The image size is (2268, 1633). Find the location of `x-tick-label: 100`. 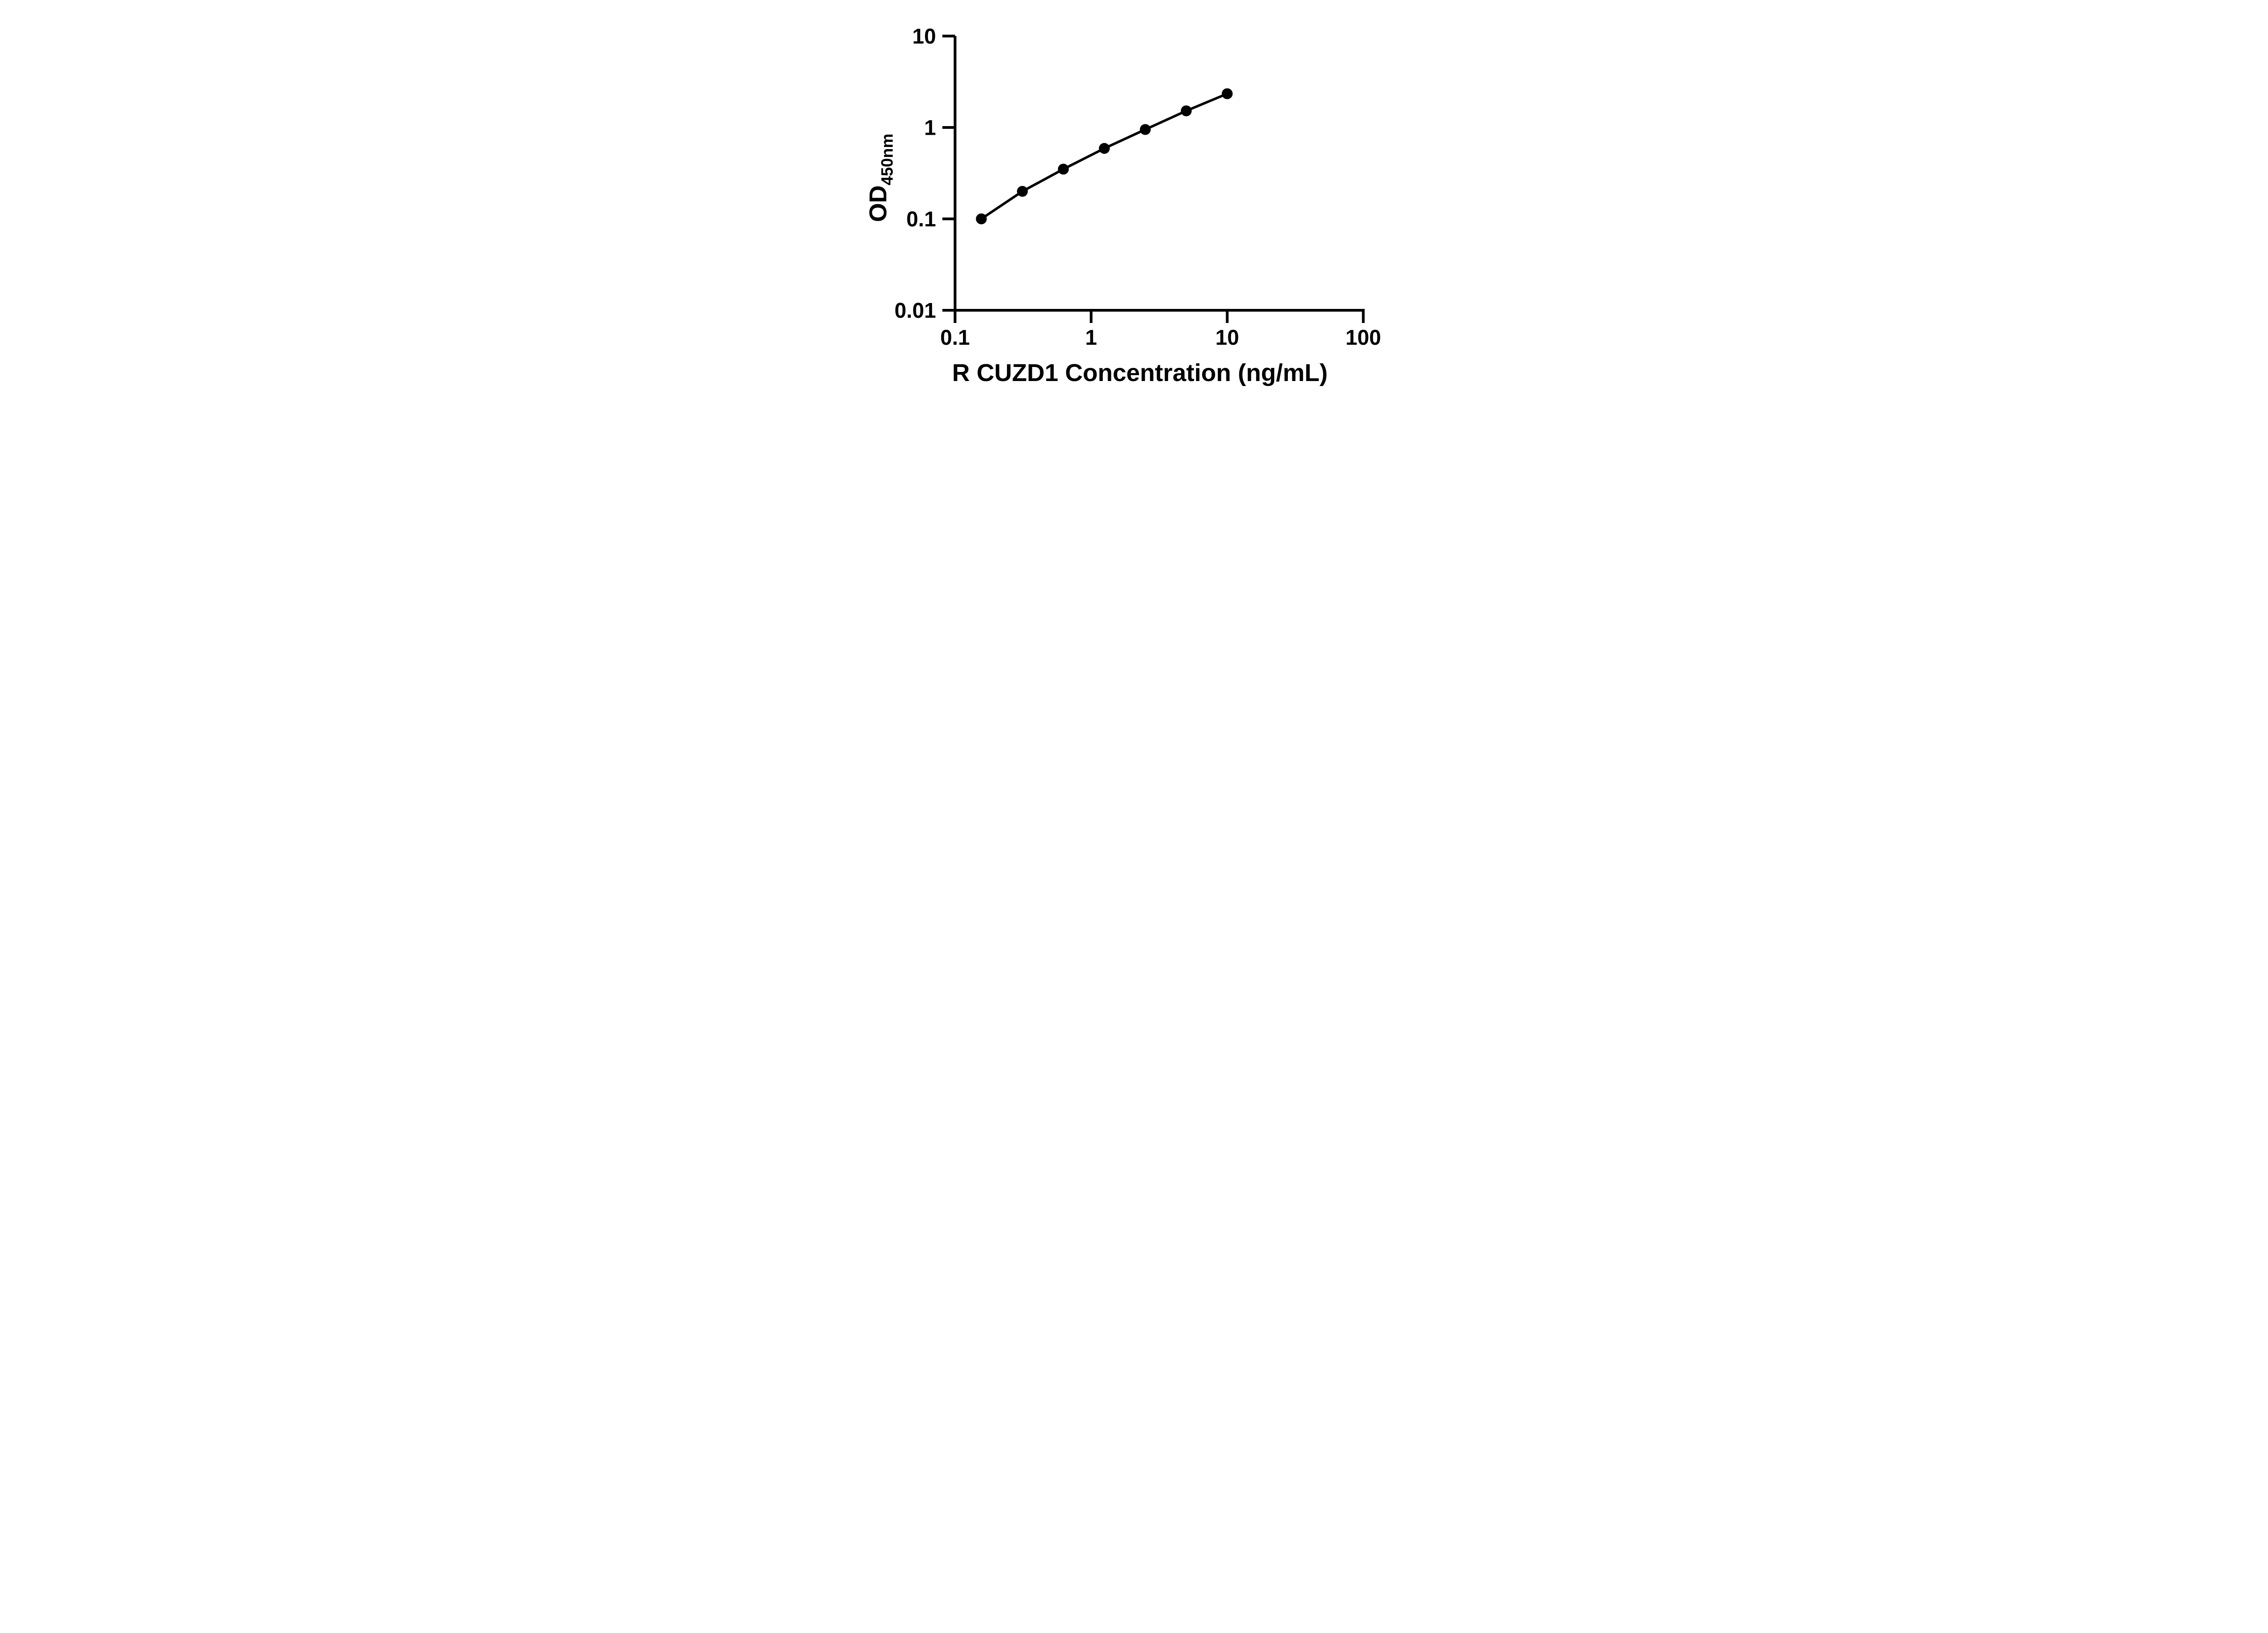

x-tick-label: 100 is located at coordinates (1363, 337).